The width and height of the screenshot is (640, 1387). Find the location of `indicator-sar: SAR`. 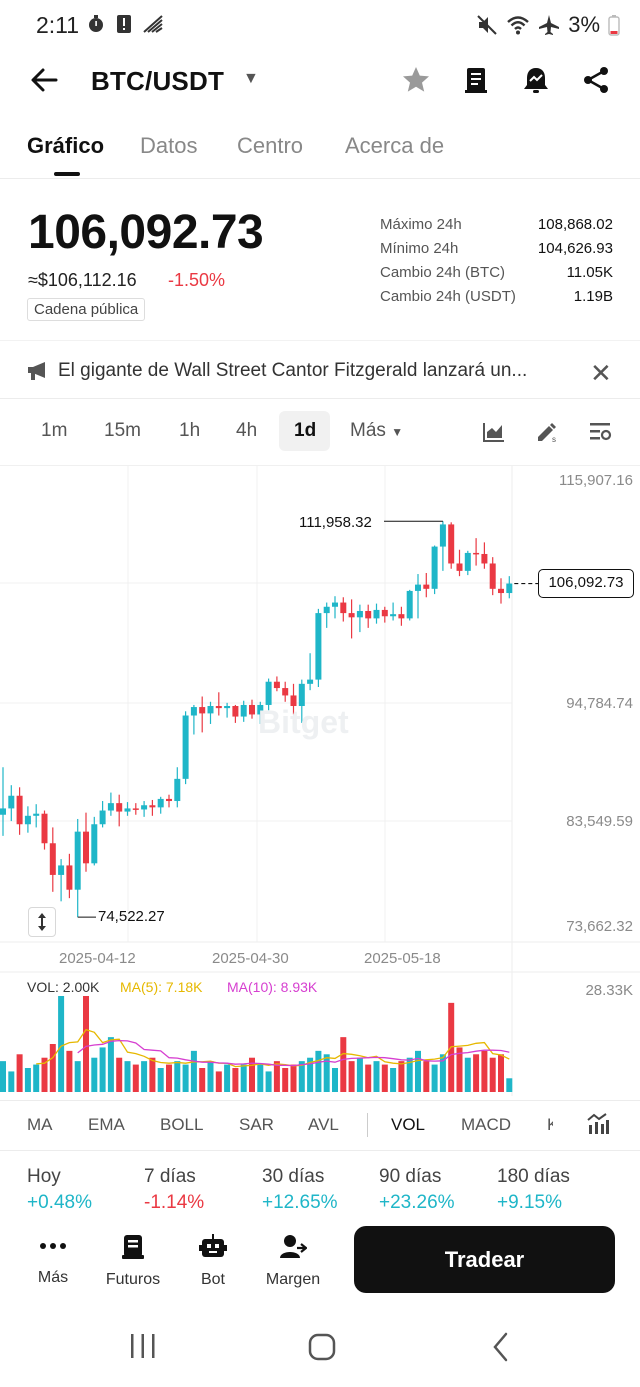

indicator-sar: SAR is located at coordinates (256, 1124).